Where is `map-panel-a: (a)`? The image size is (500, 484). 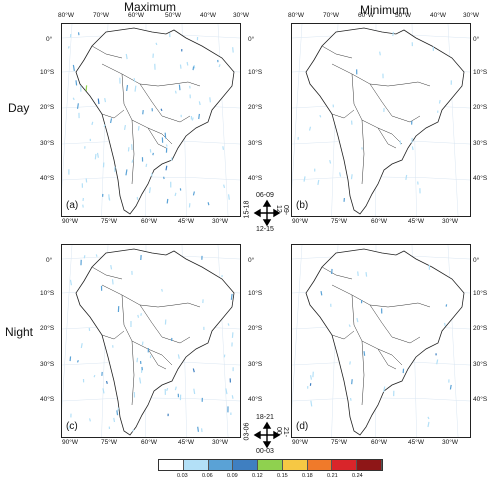
map-panel-a: (a) is located at coordinates (151, 120).